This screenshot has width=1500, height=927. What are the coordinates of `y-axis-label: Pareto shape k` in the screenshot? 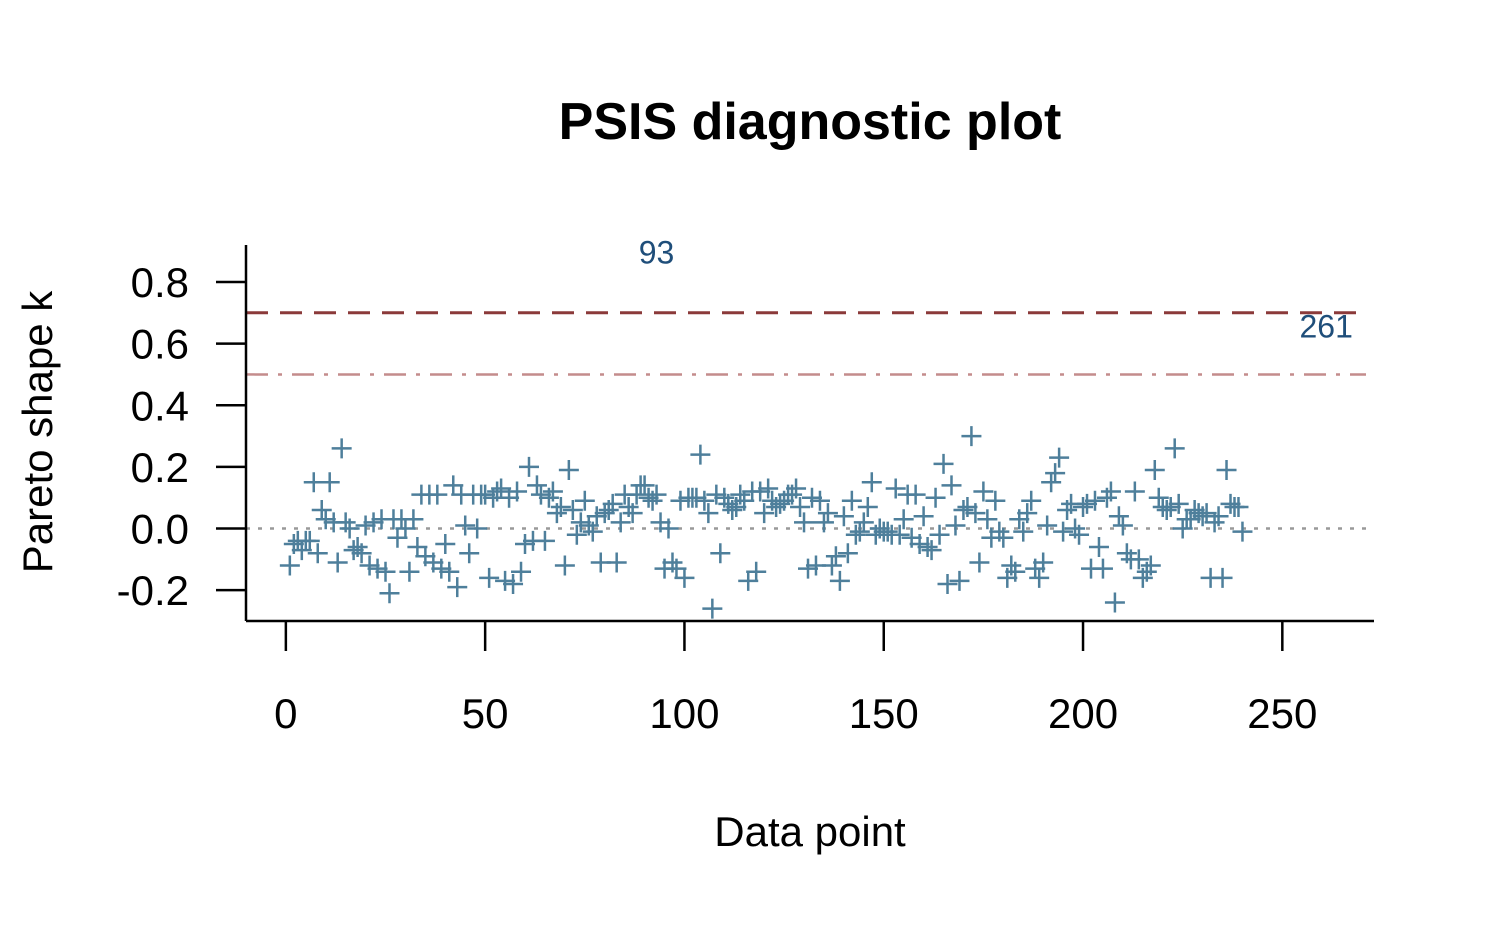 It's located at (38, 432).